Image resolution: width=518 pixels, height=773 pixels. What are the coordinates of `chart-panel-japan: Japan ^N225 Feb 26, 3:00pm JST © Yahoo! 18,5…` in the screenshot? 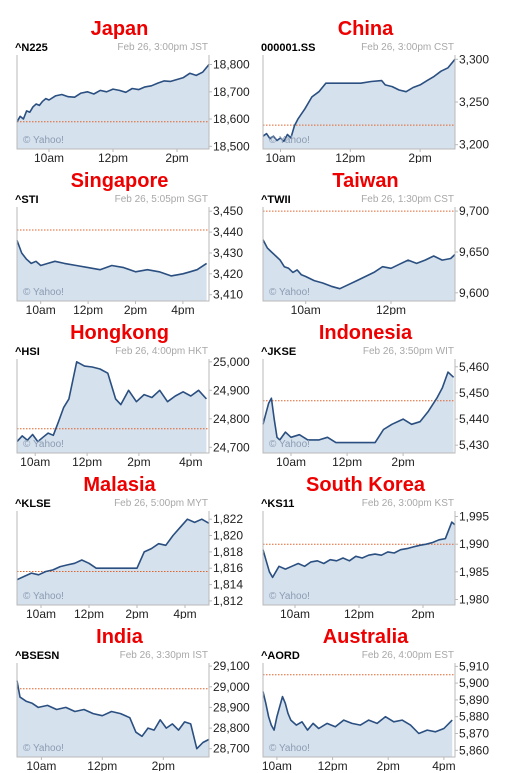 It's located at (137, 90).